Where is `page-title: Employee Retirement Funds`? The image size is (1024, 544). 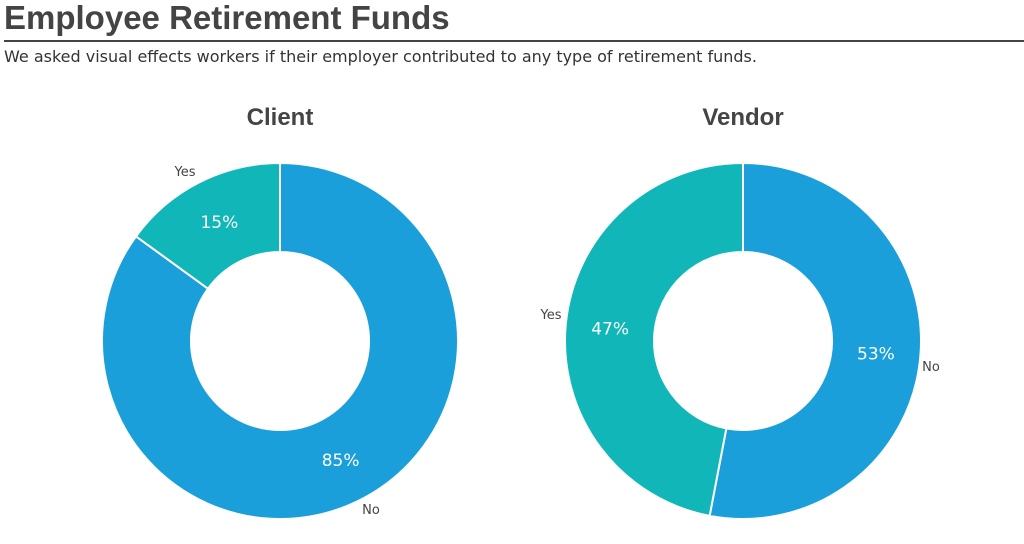 page-title: Employee Retirement Funds is located at coordinates (227, 18).